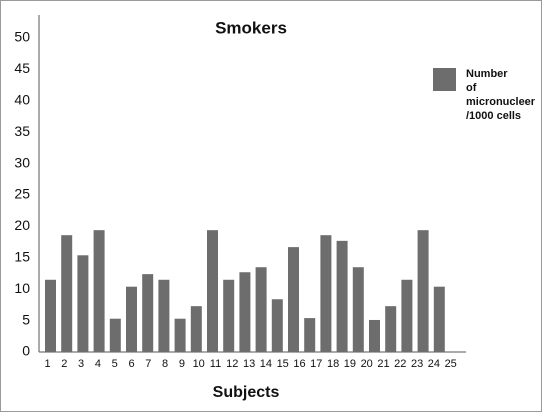 This screenshot has height=412, width=542. What do you see at coordinates (451, 364) in the screenshot?
I see `x-tick-label: 25` at bounding box center [451, 364].